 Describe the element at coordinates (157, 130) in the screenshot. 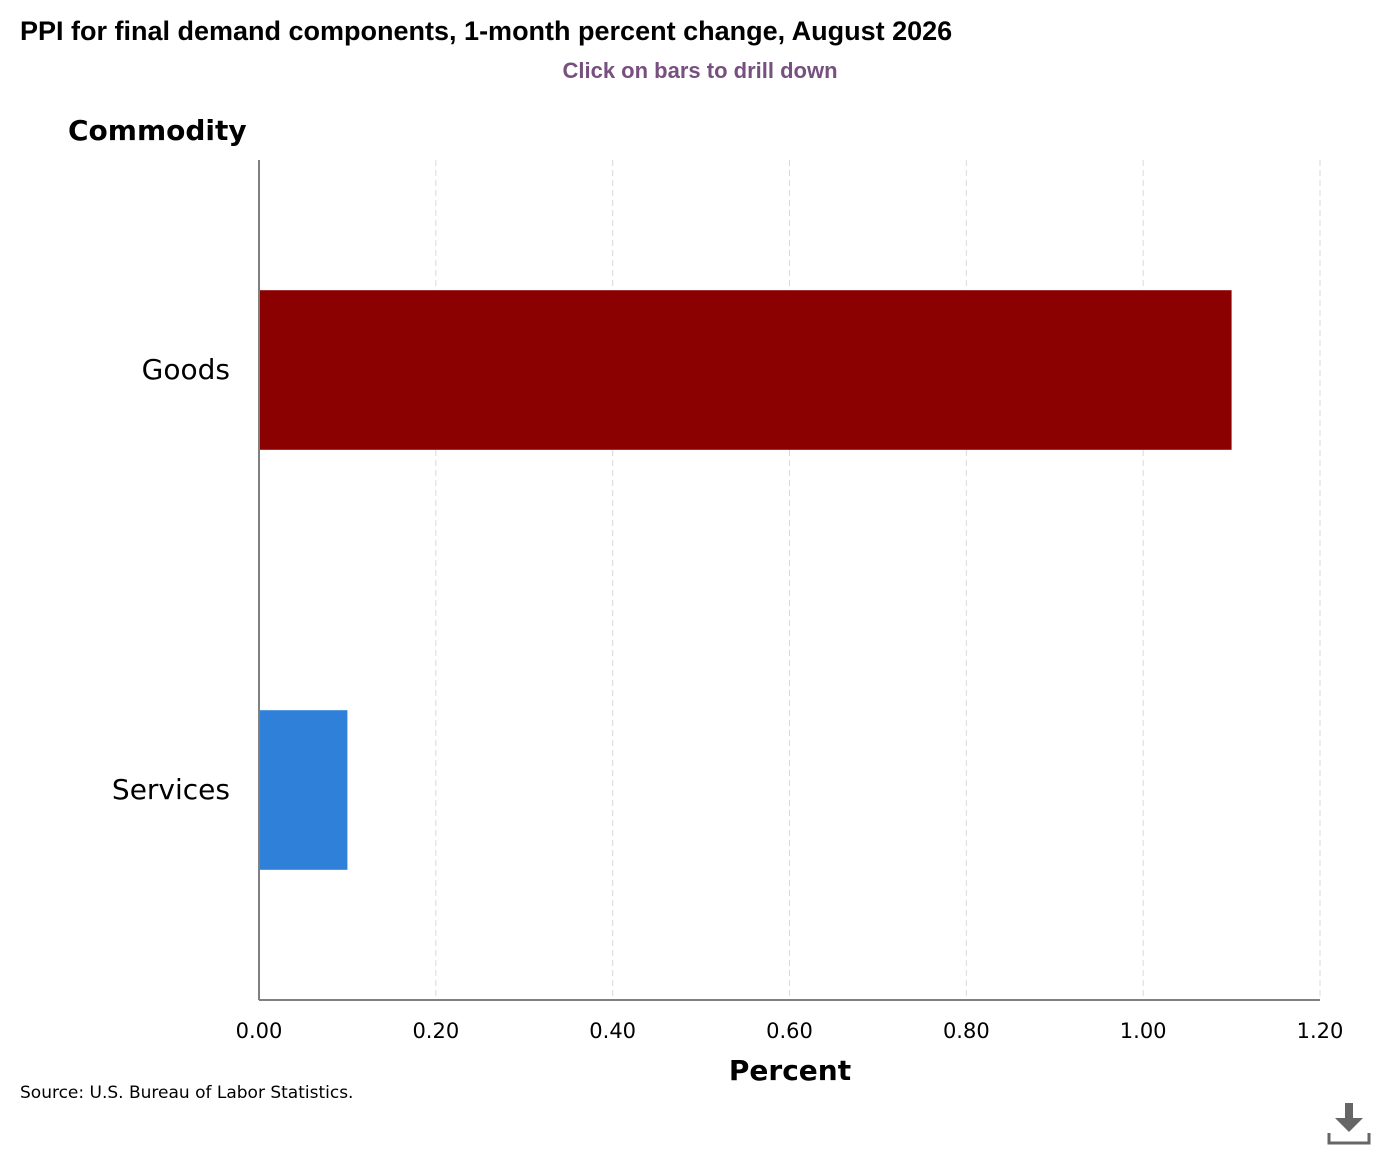

I see `y-axis-title: Commodity` at that location.